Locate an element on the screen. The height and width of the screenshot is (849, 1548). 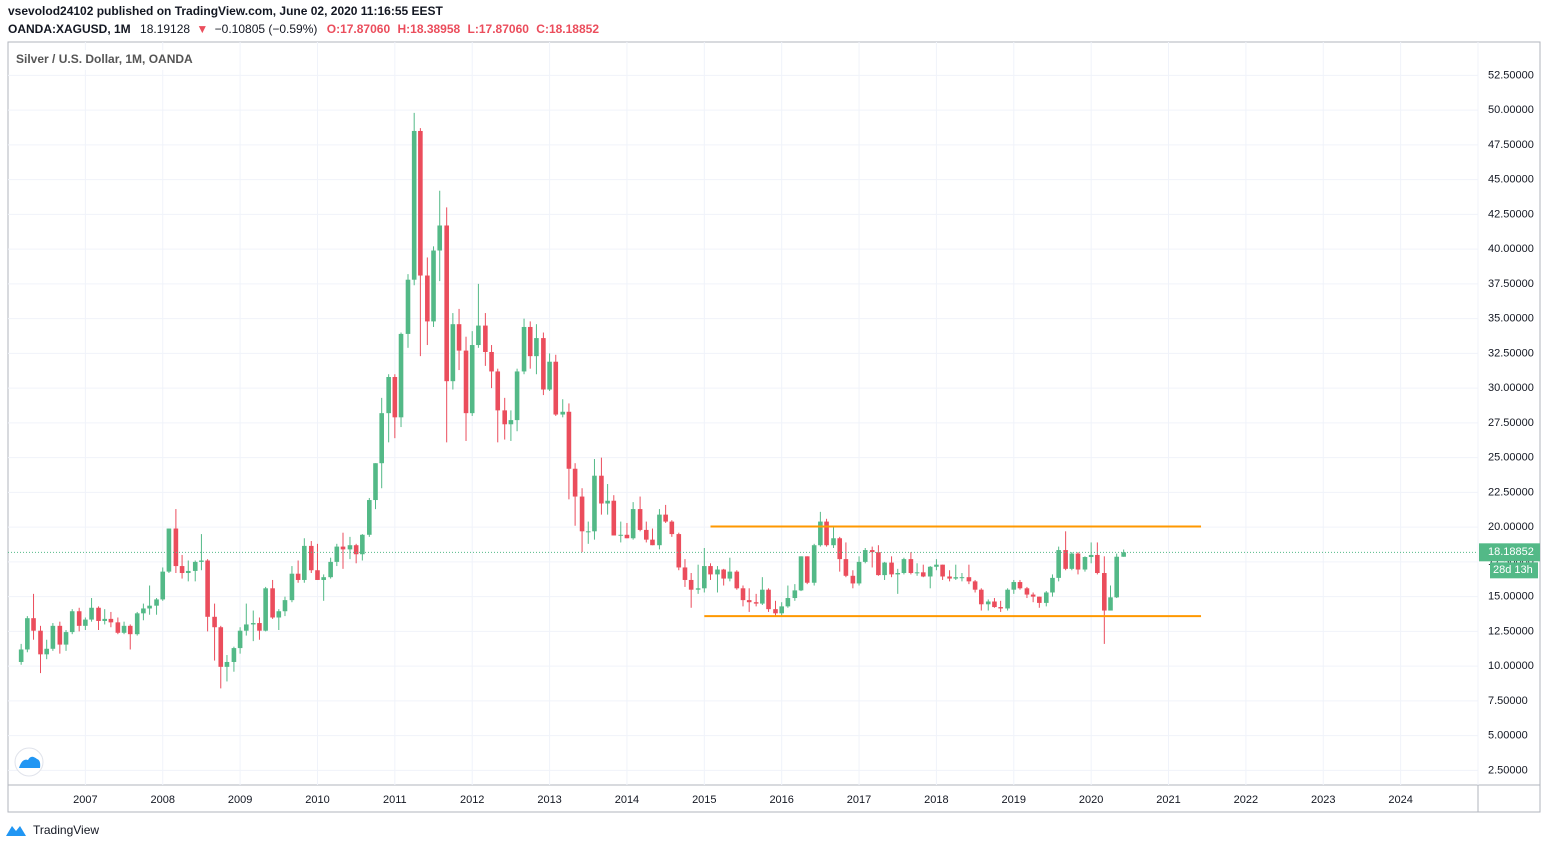
y-tick-label: 10.00000 is located at coordinates (1511, 666).